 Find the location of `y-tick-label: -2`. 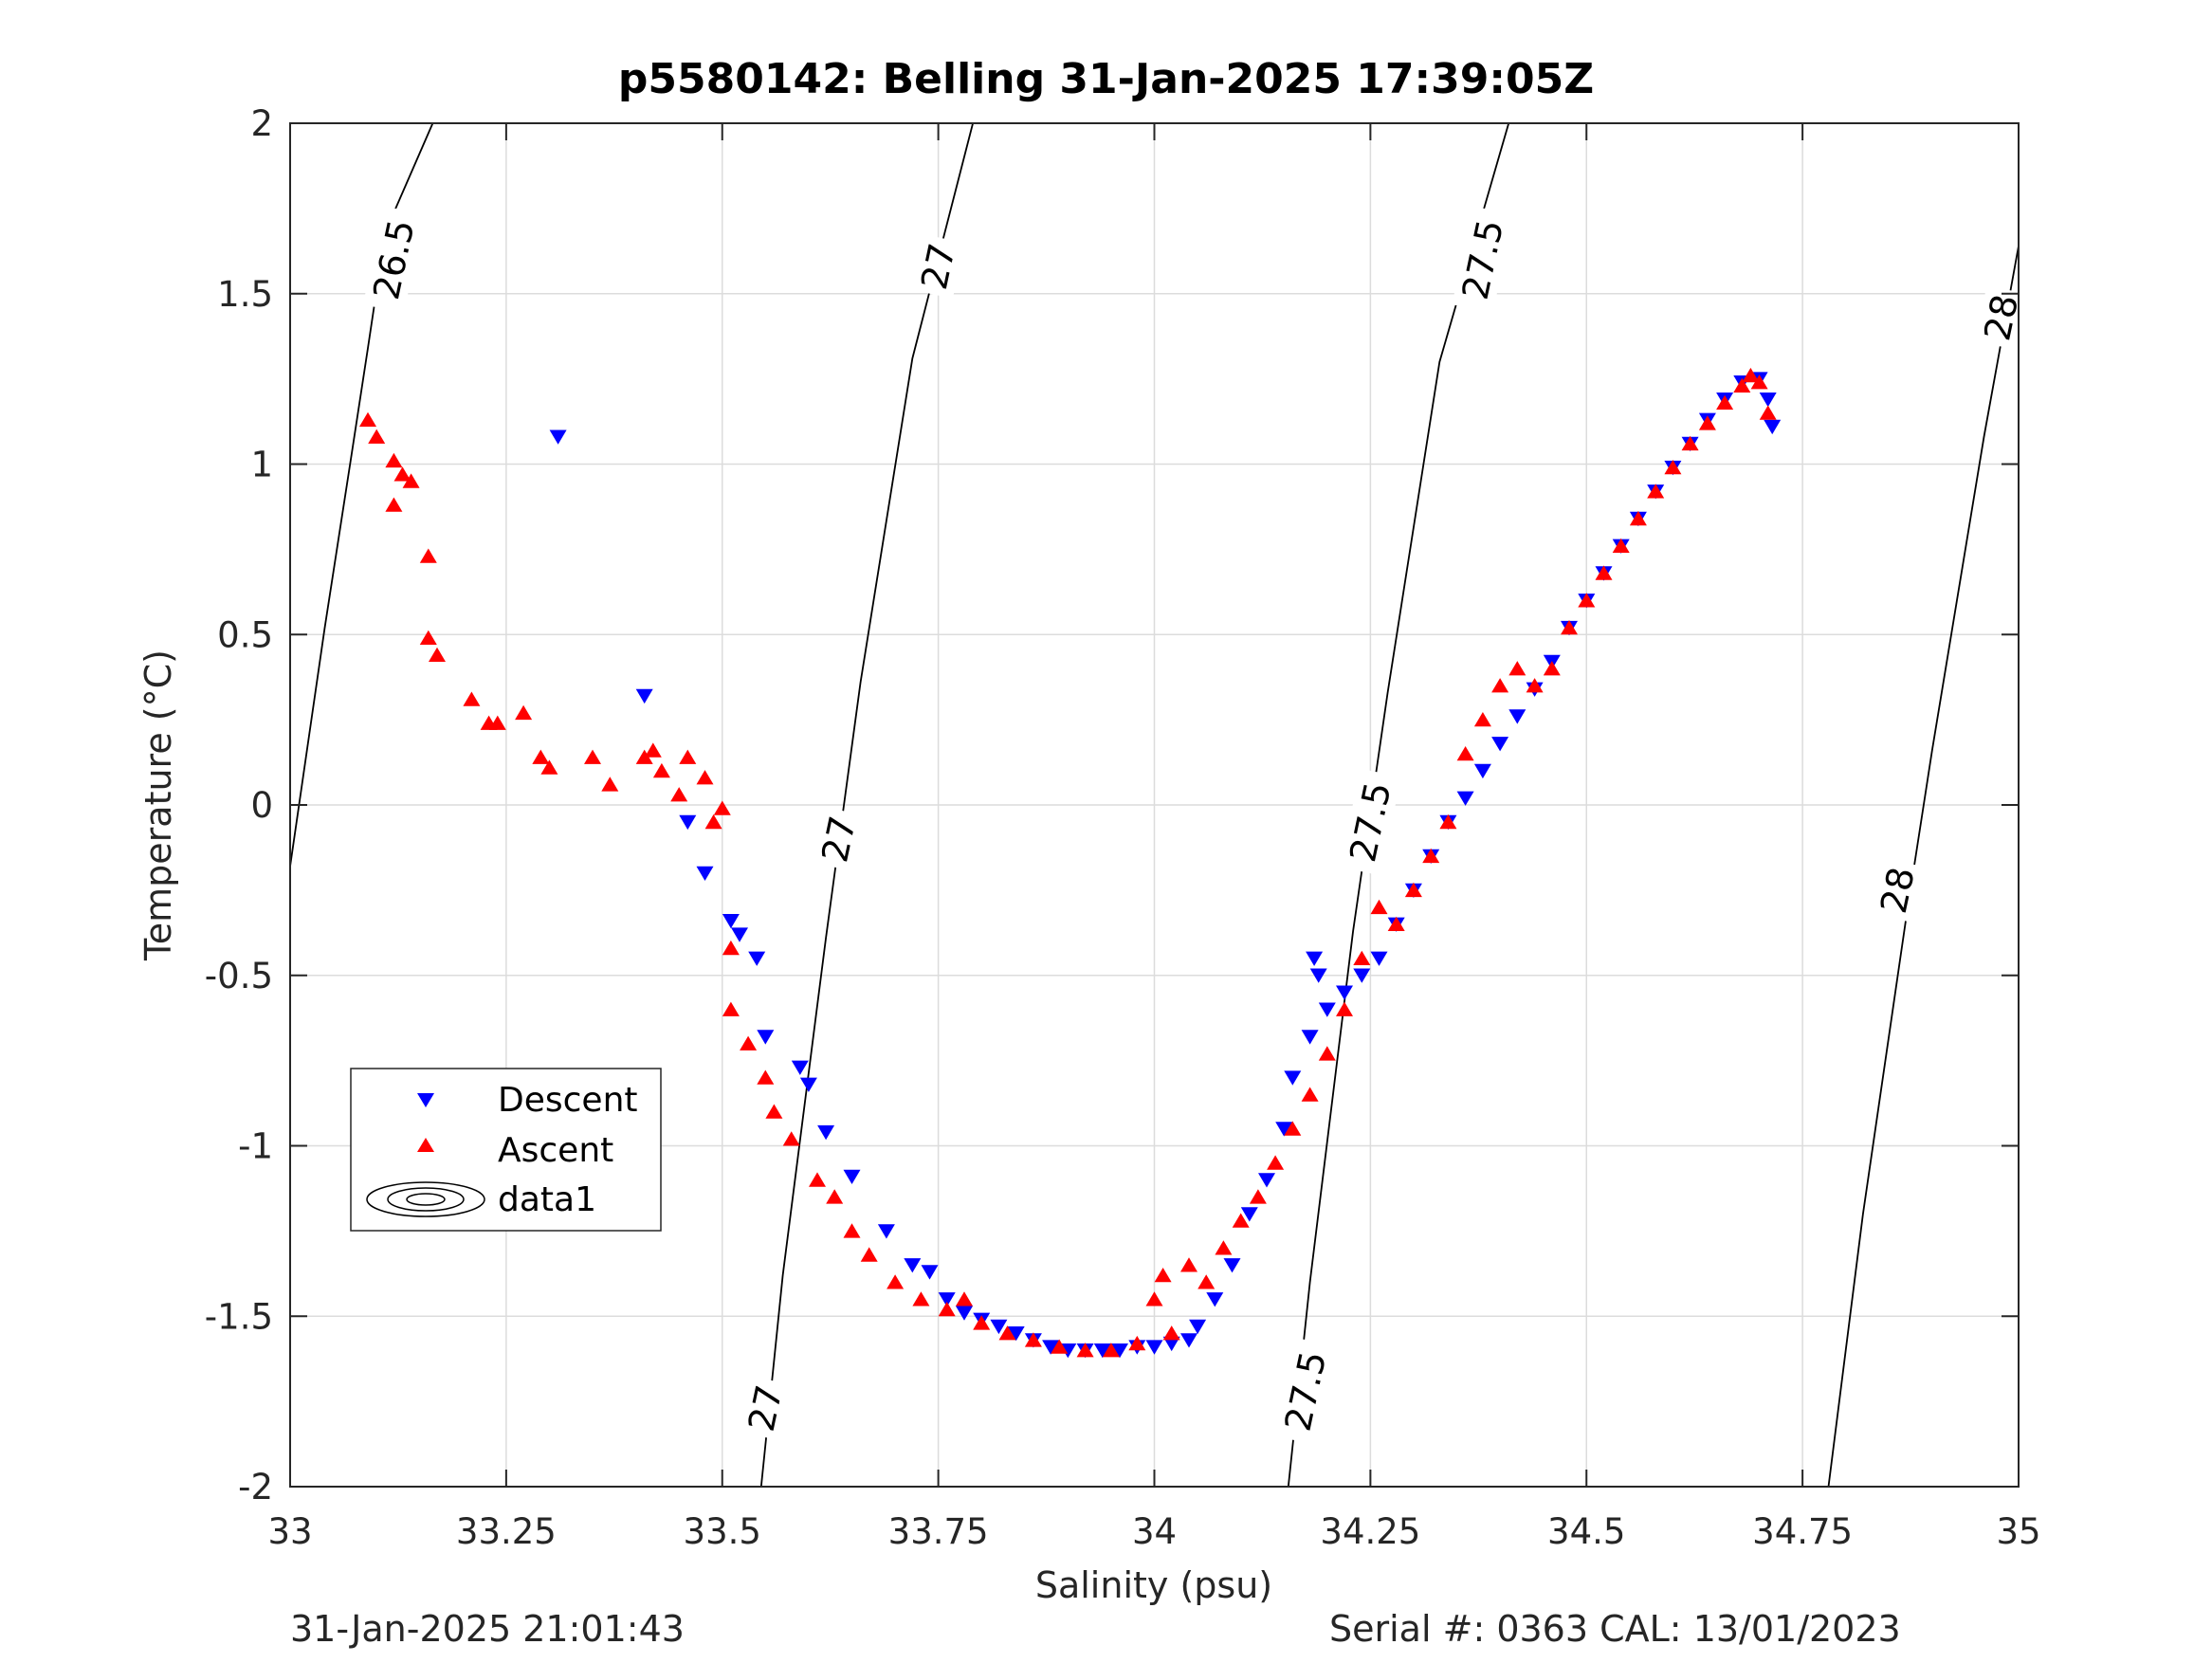

y-tick-label: -2 is located at coordinates (255, 1487).